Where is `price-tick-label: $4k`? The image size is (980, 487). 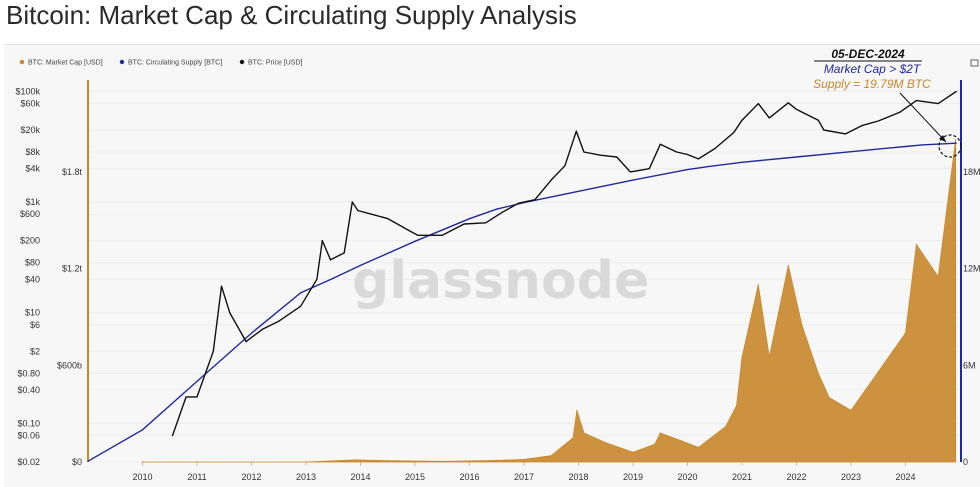 price-tick-label: $4k is located at coordinates (32, 169).